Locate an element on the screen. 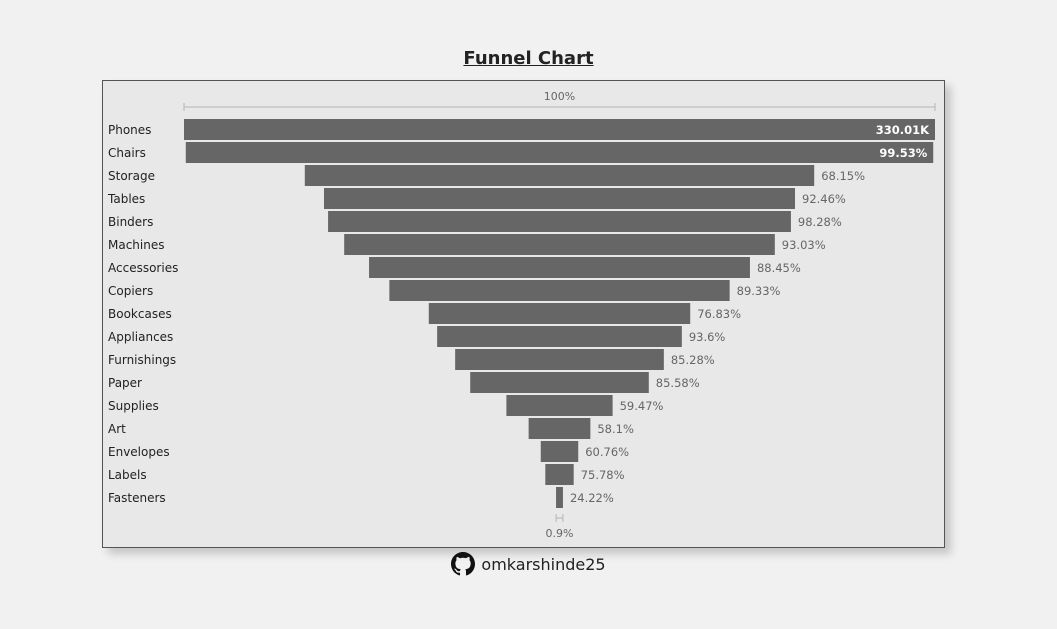  data-label: 93.03% is located at coordinates (804, 245).